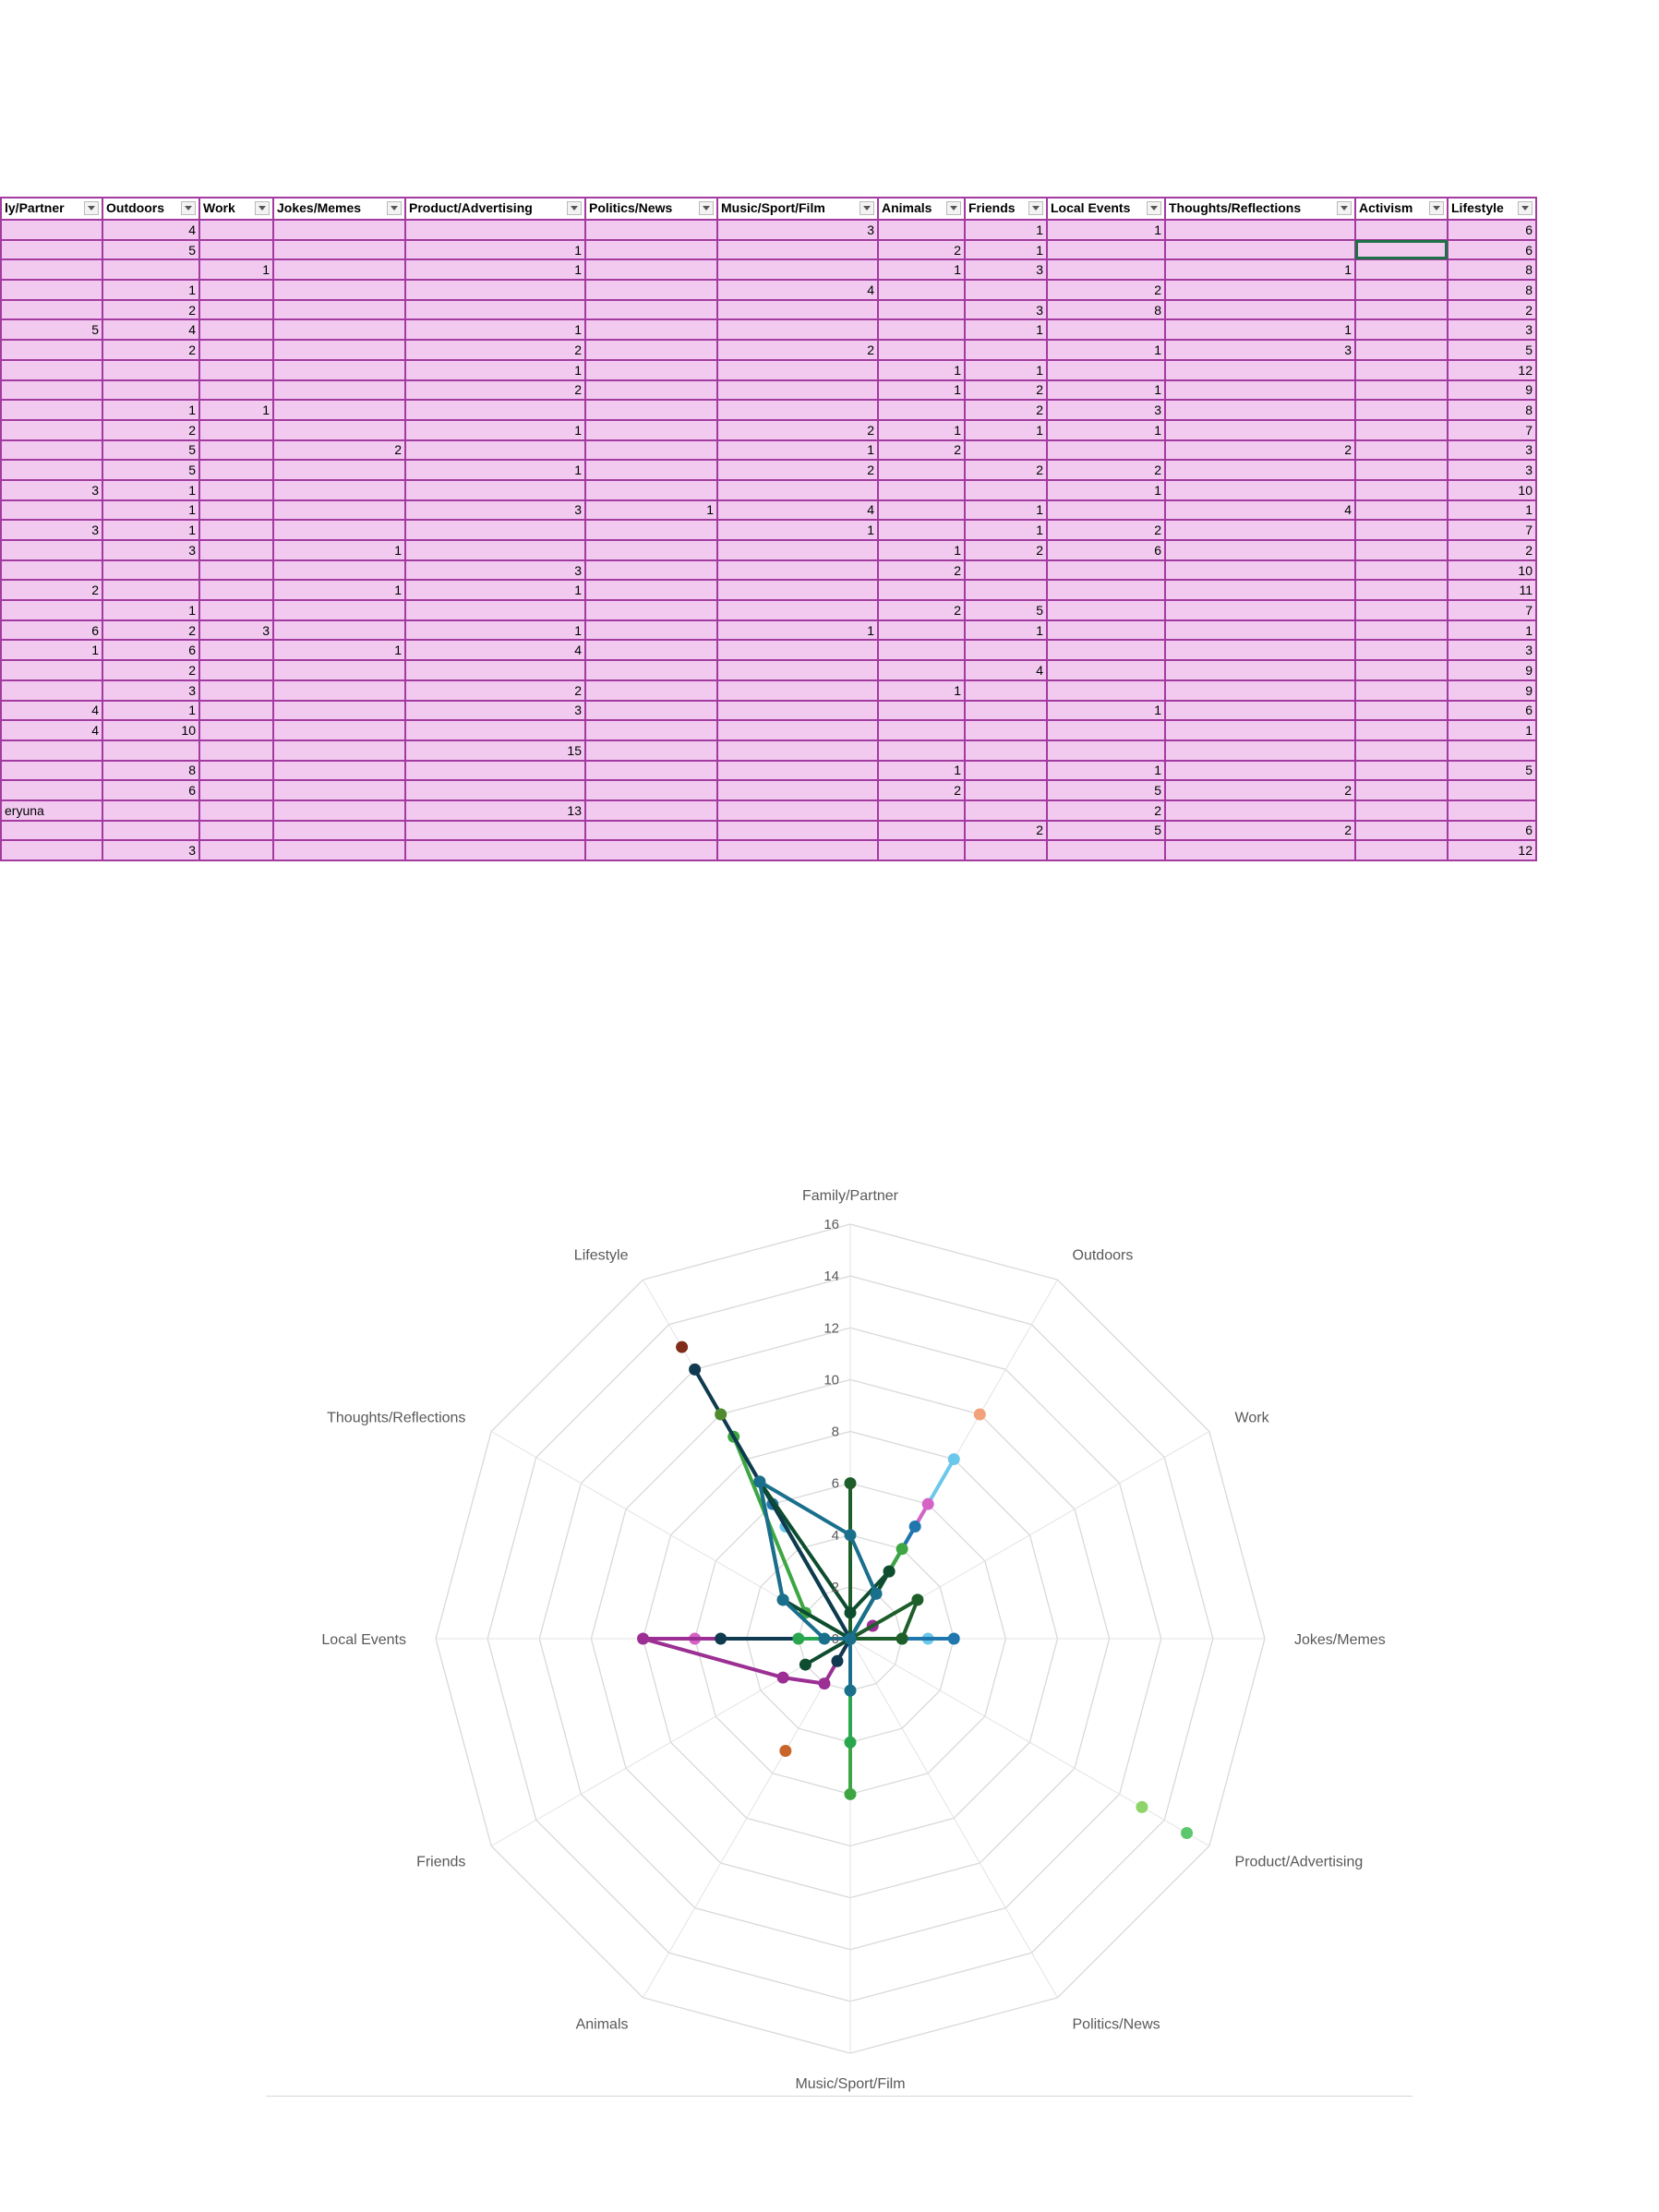 Image resolution: width=1659 pixels, height=2212 pixels. What do you see at coordinates (151, 730) in the screenshot?
I see `table-cell: 10` at bounding box center [151, 730].